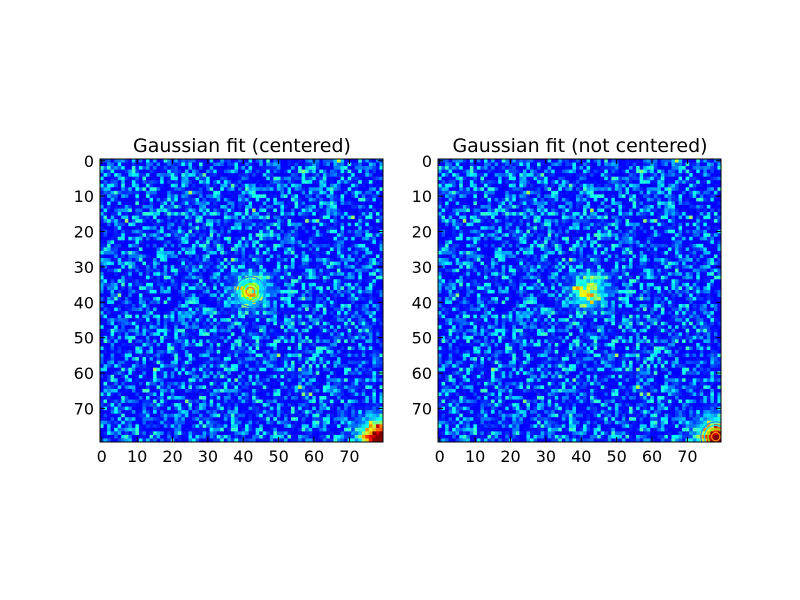  I want to click on fit-contours-not-centered, so click(710, 431).